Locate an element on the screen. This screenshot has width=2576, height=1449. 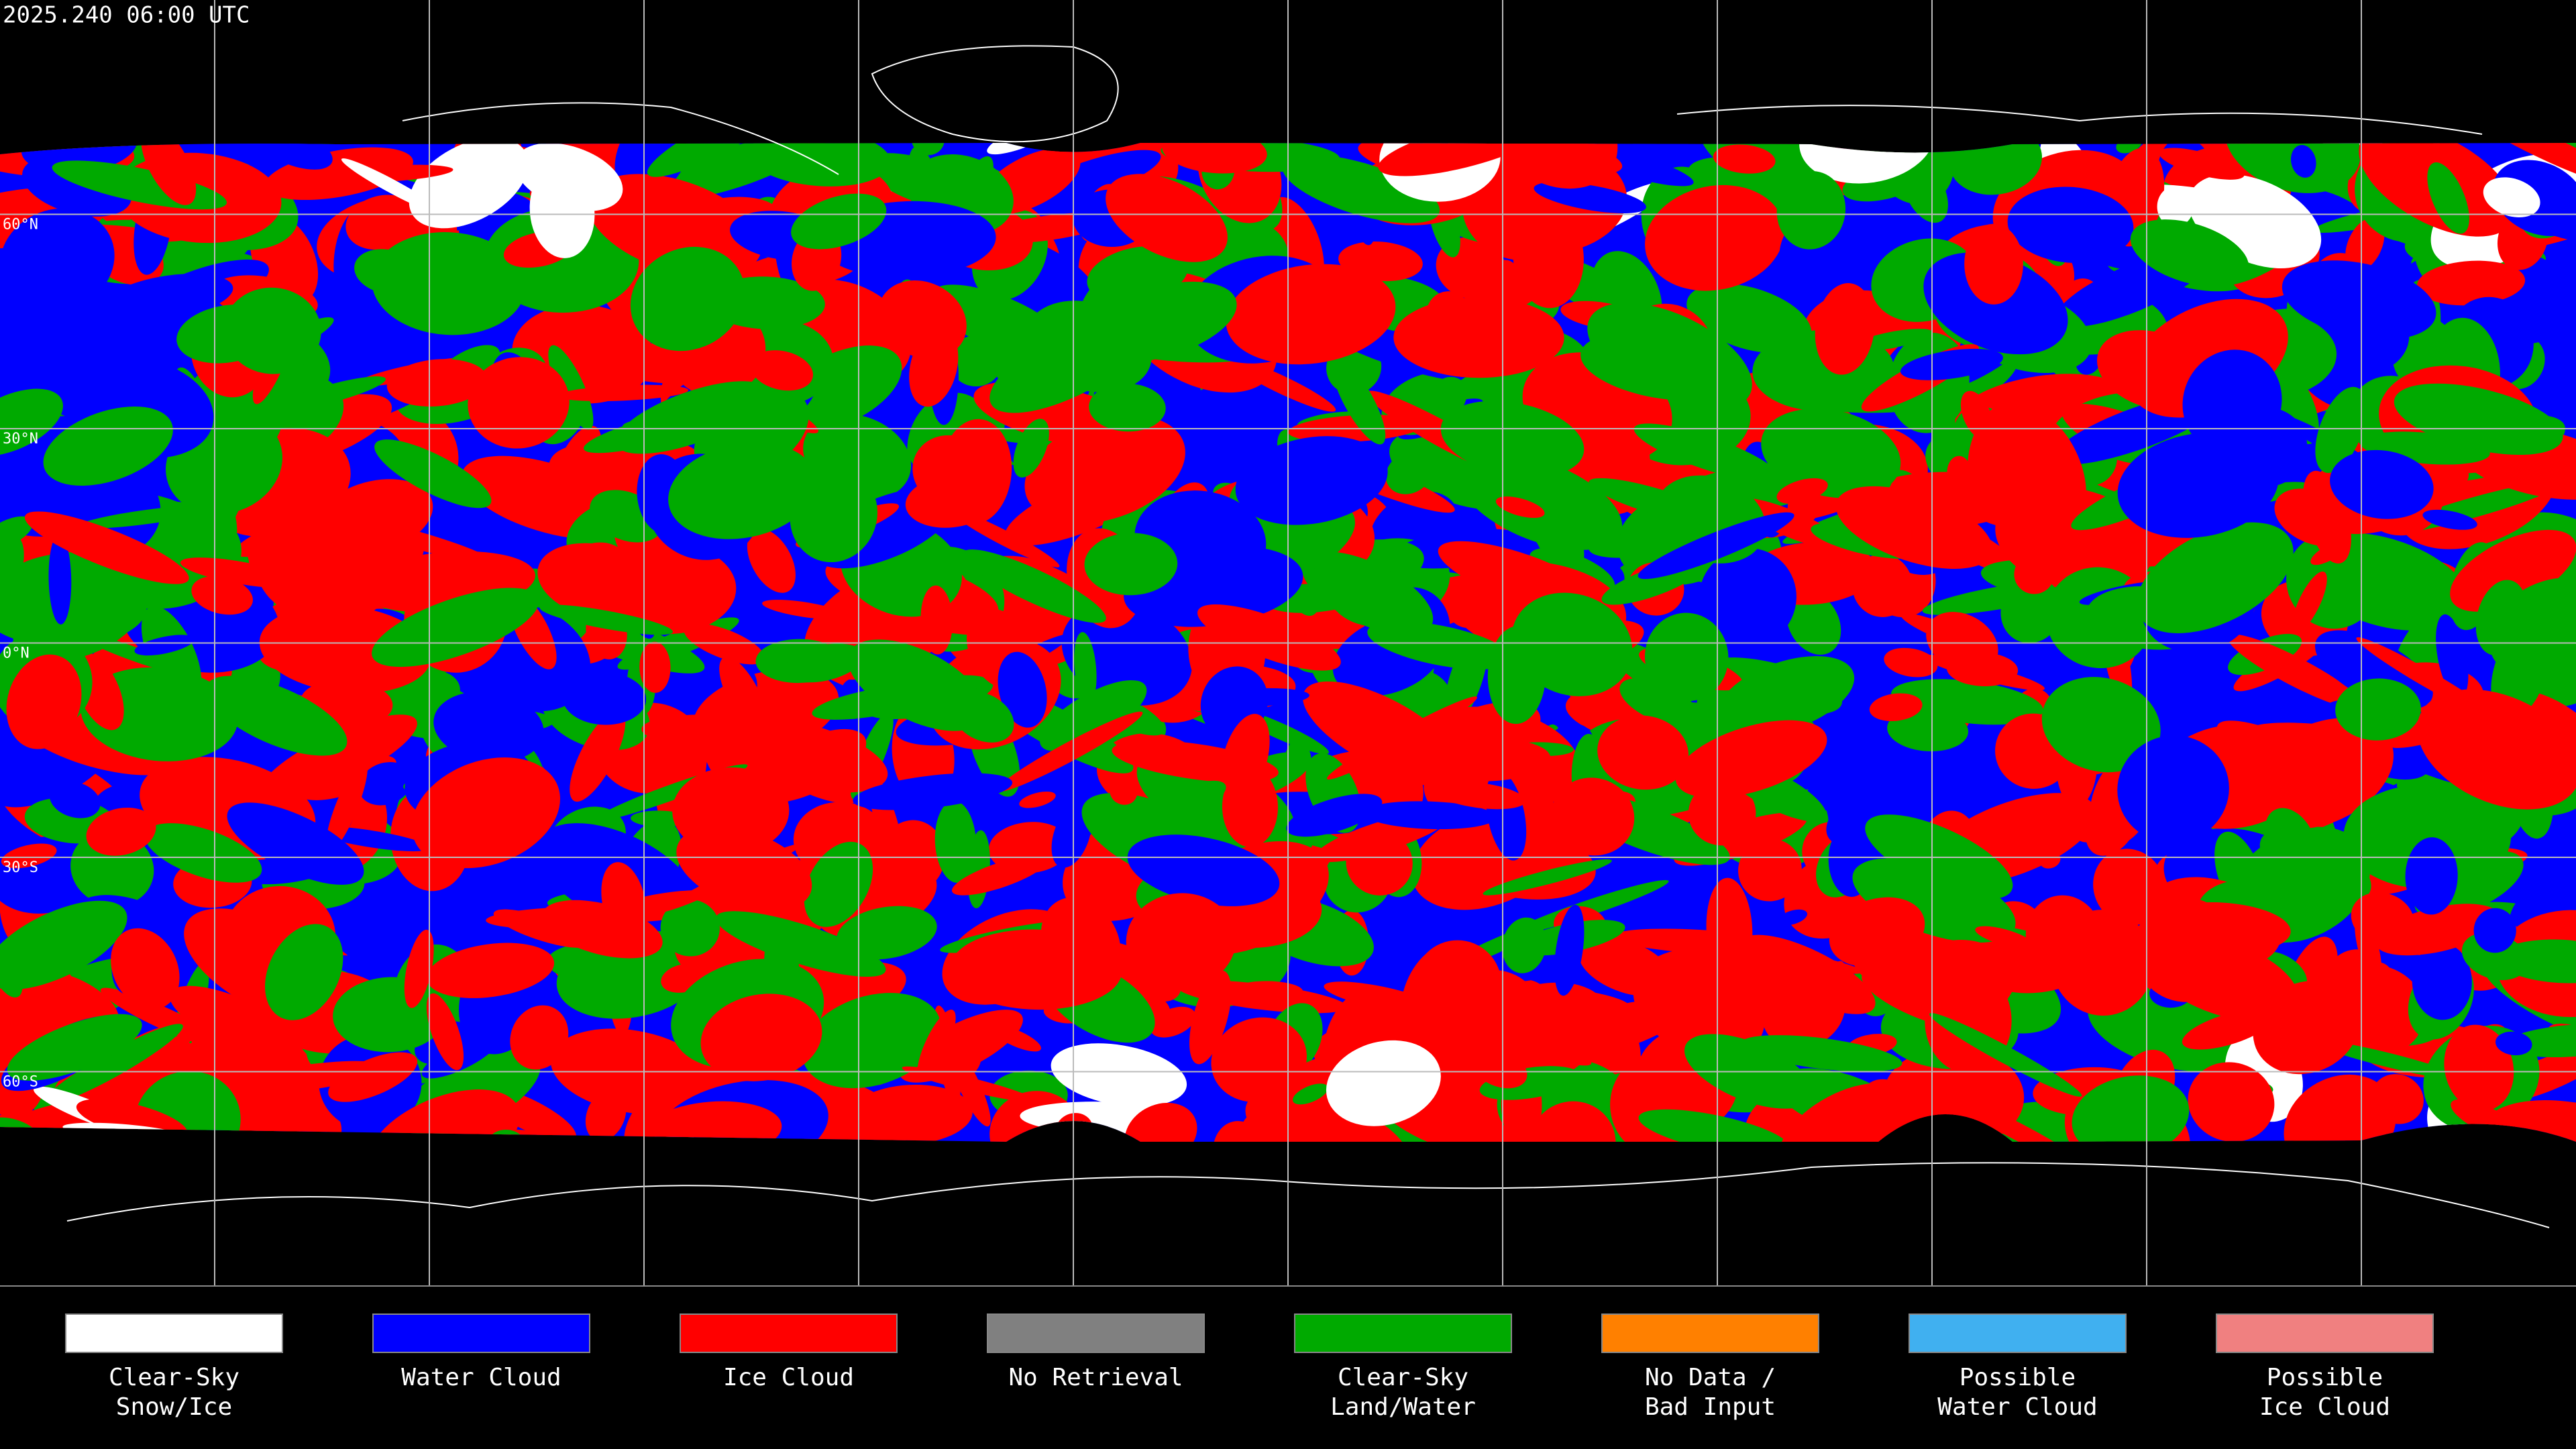
latitude-label: 60°S is located at coordinates (20, 1082).